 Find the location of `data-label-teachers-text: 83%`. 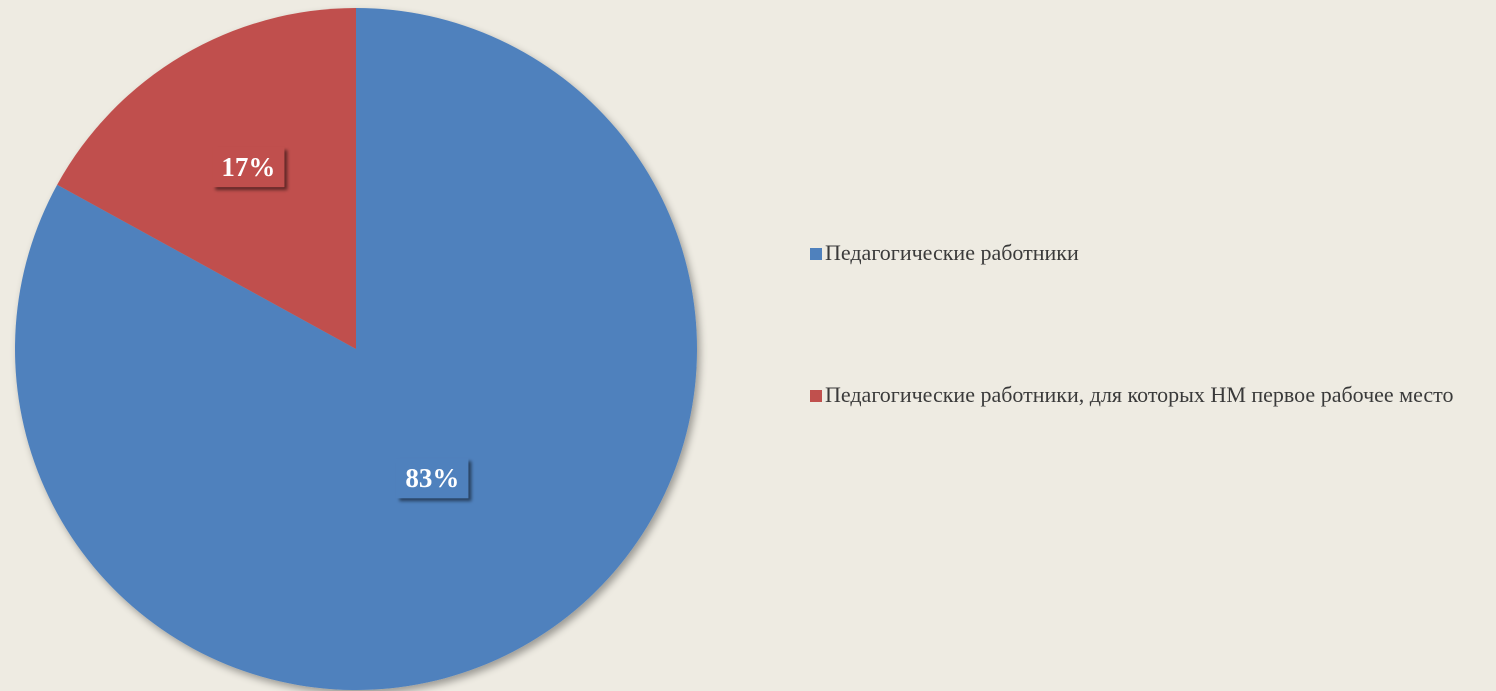

data-label-teachers-text: 83% is located at coordinates (432, 478).